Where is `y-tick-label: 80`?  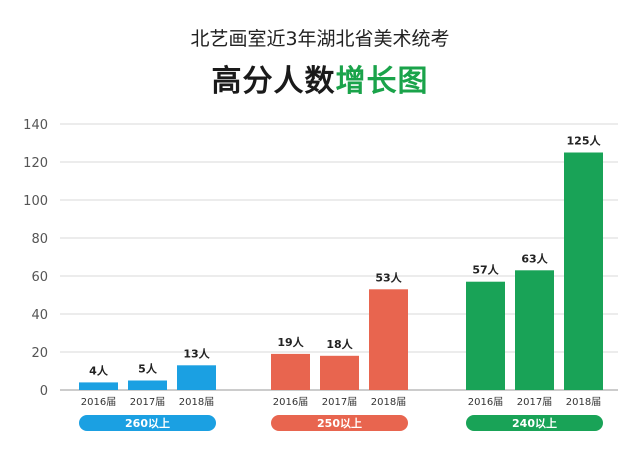
y-tick-label: 80 is located at coordinates (39, 239).